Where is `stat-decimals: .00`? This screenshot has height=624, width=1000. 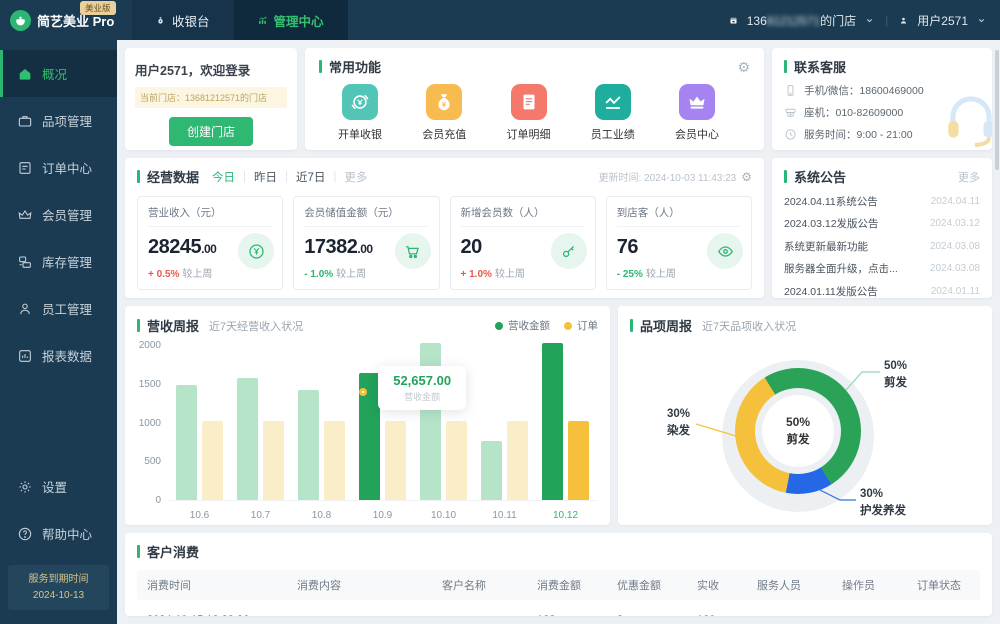 stat-decimals: .00 is located at coordinates (365, 249).